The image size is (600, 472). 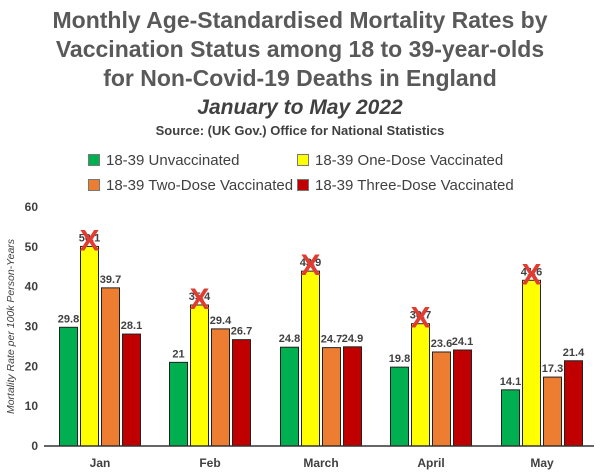 I want to click on data-label-one-dose: 41.6, so click(x=531, y=272).